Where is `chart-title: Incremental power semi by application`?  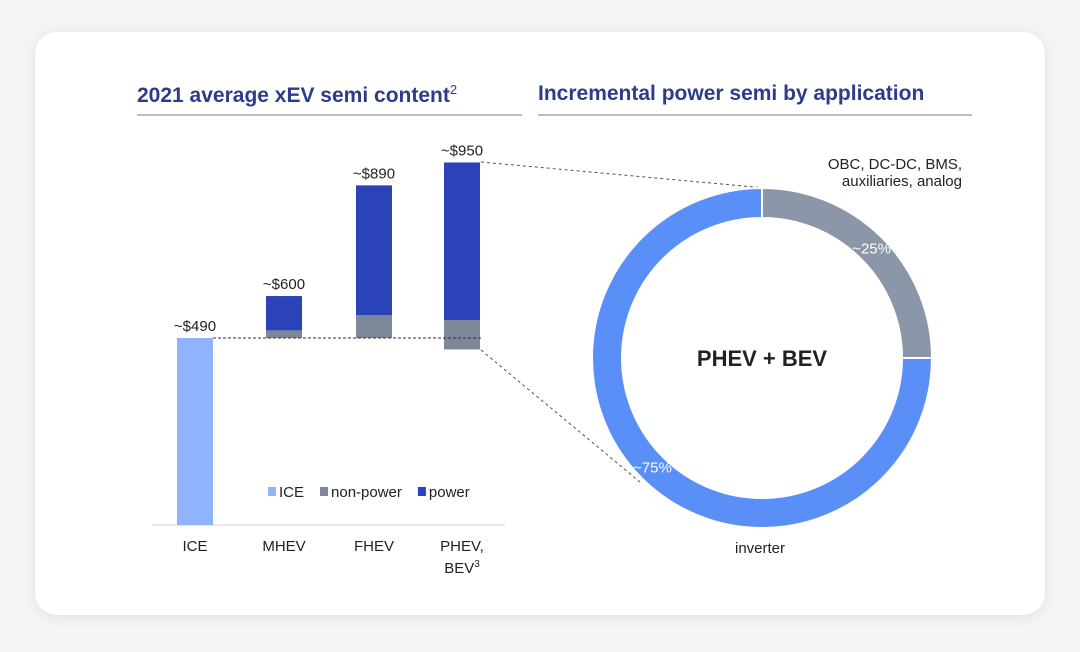 chart-title: Incremental power semi by application is located at coordinates (731, 94).